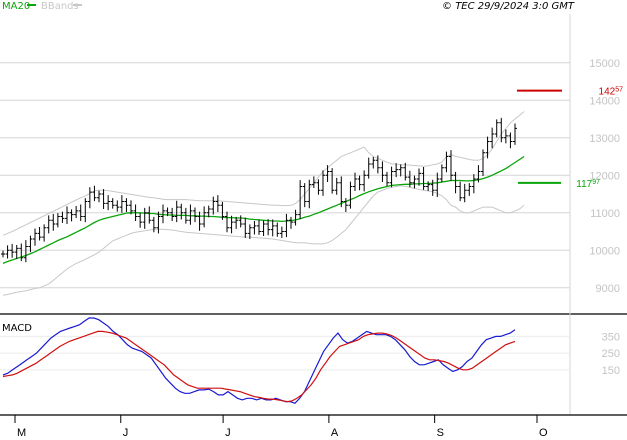 This screenshot has width=627, height=440. What do you see at coordinates (604, 251) in the screenshot?
I see `price-tick-label: 10000` at bounding box center [604, 251].